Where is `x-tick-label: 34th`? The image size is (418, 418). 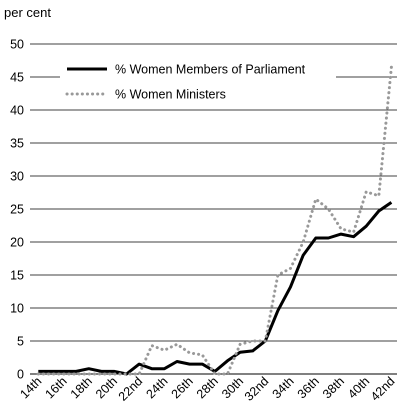
x-tick-label: 34th is located at coordinates (283, 387).